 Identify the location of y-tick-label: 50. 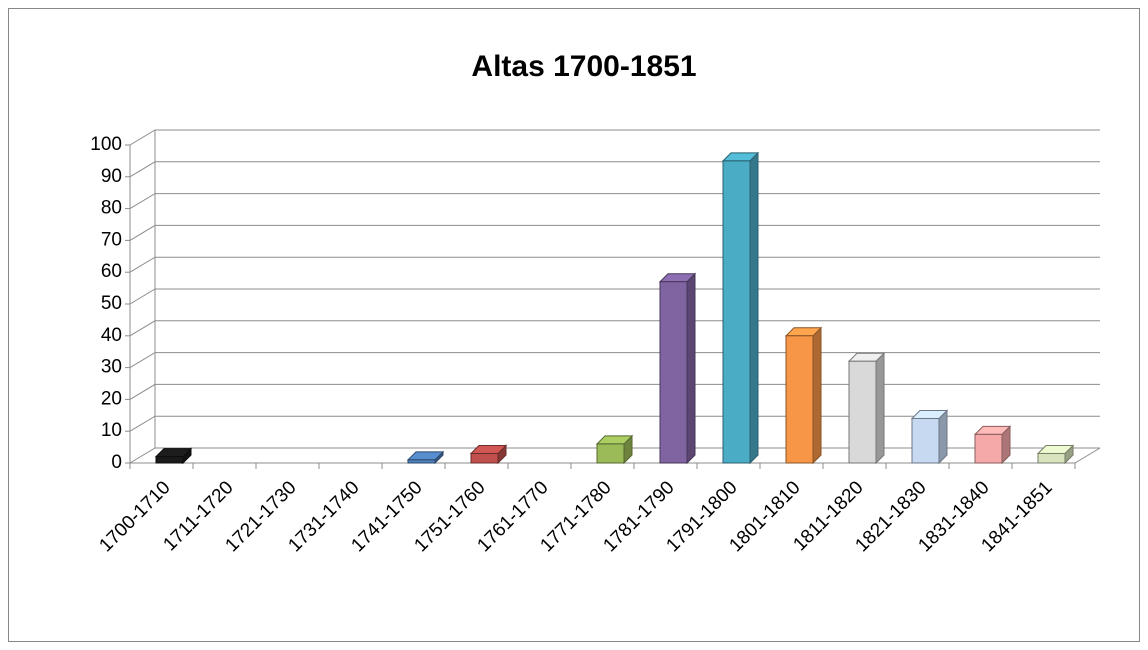
(111, 303).